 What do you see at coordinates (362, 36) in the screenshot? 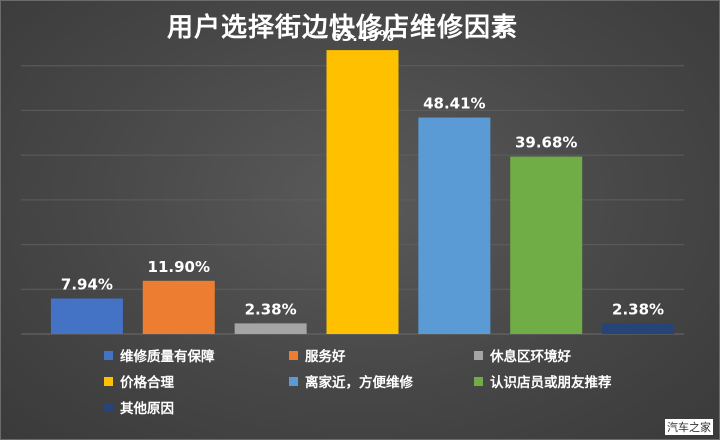
I see `data-label: 63.49%` at bounding box center [362, 36].